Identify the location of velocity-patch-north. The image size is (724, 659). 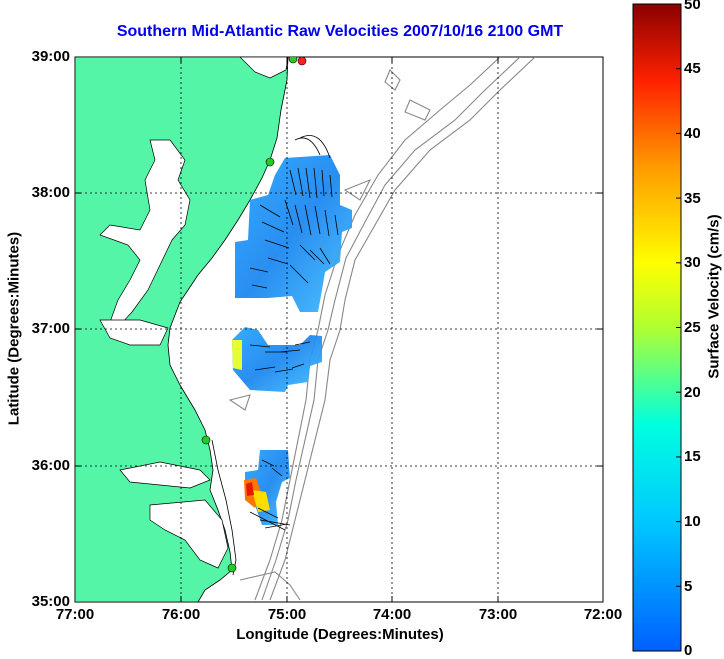
(293, 233).